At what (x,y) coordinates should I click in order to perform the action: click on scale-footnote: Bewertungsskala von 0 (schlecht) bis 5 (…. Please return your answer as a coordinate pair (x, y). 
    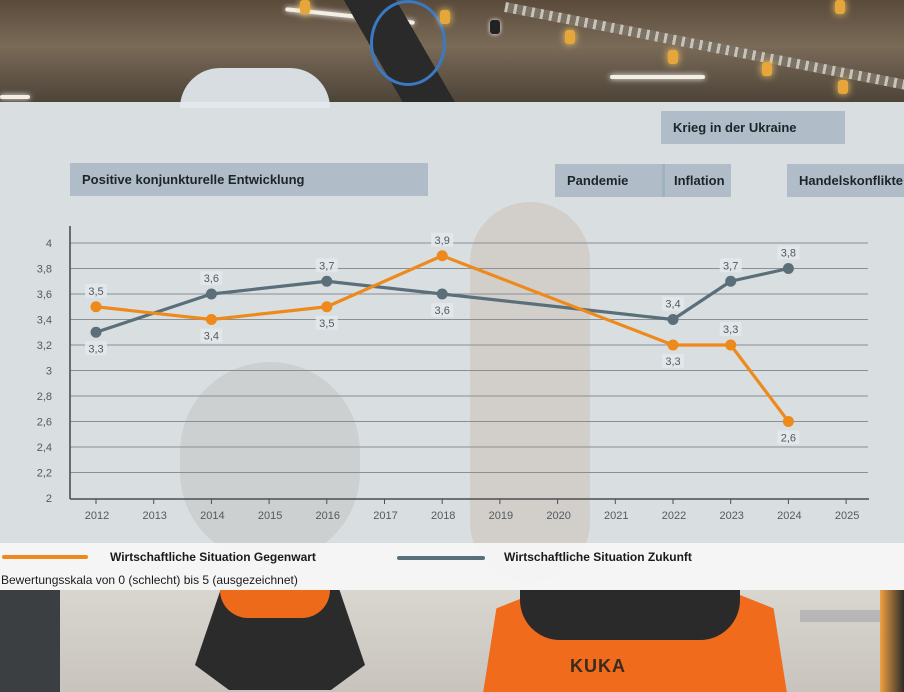
    Looking at the image, I should click on (452, 580).